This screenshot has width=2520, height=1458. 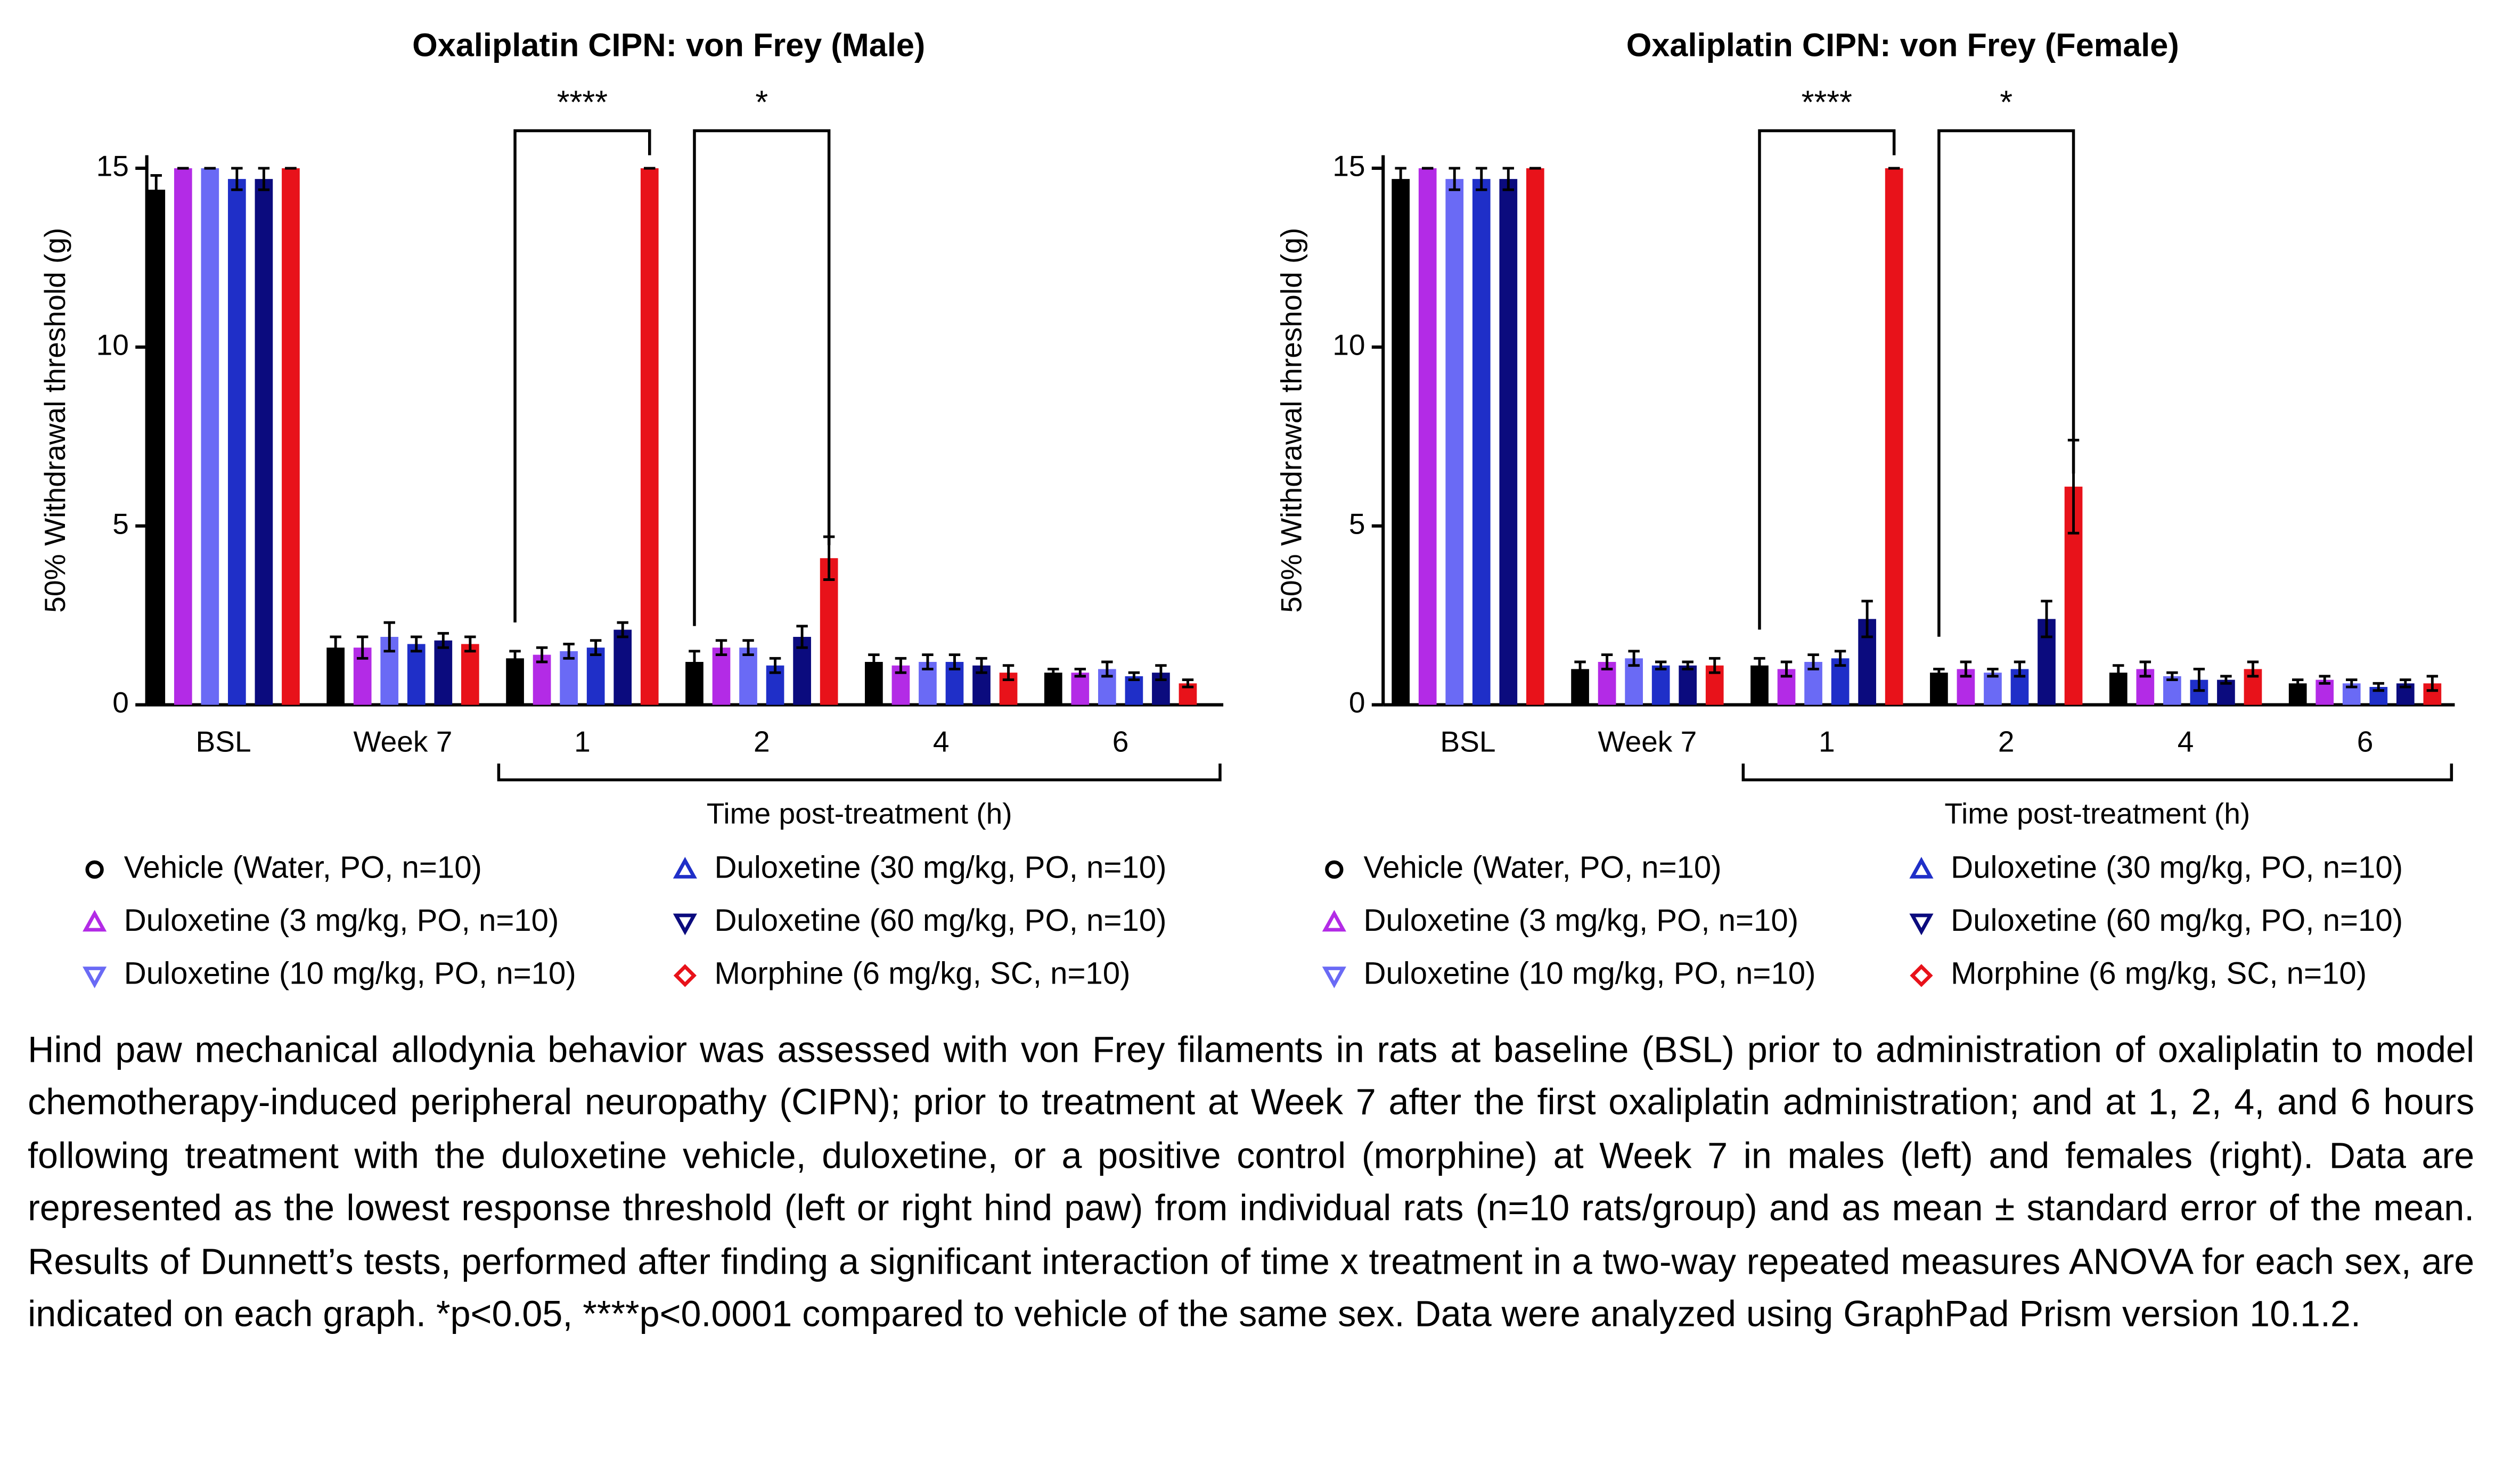 What do you see at coordinates (583, 102) in the screenshot?
I see `significance-label: ****` at bounding box center [583, 102].